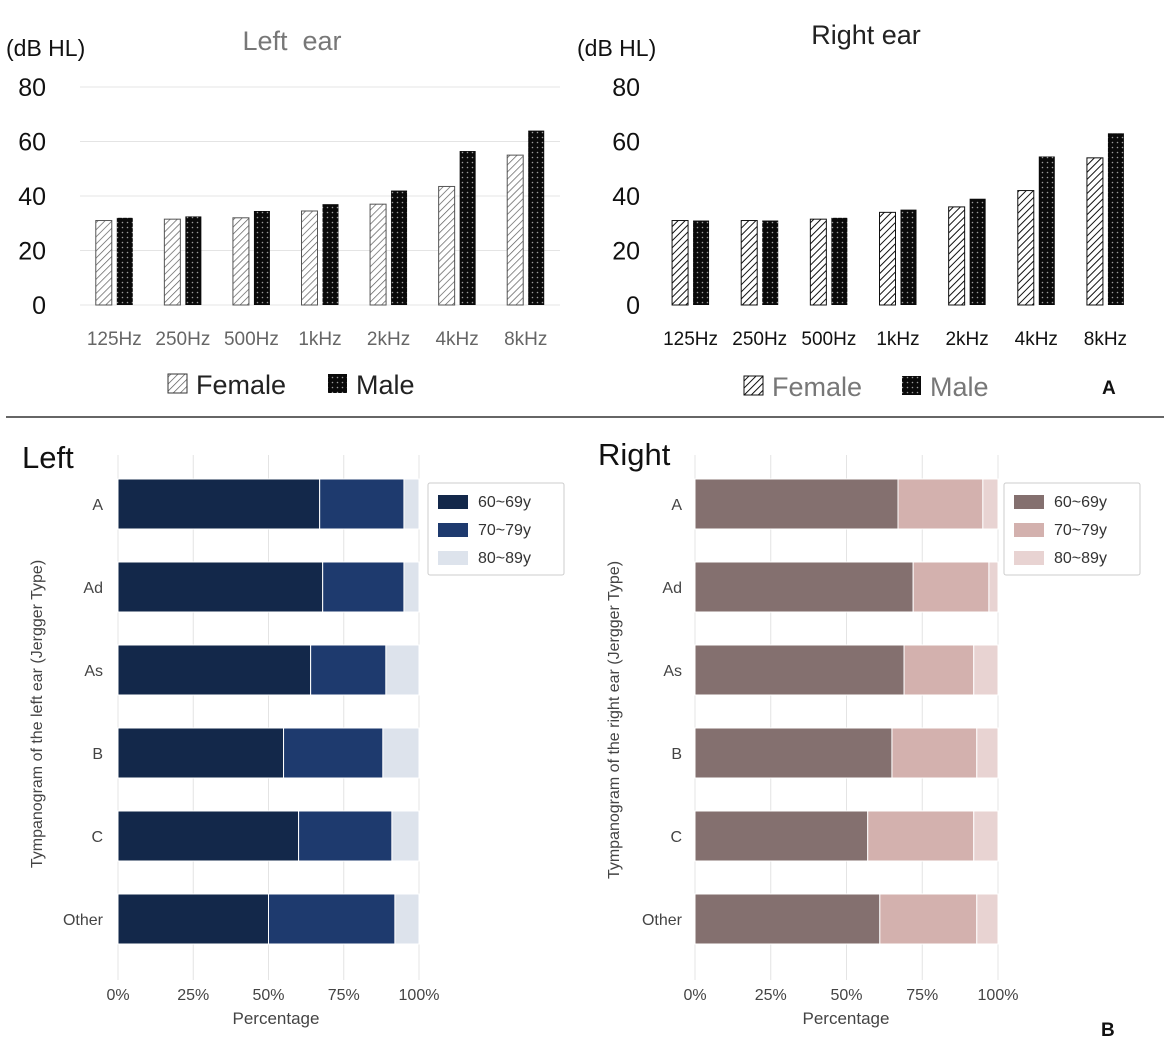 The height and width of the screenshot is (1057, 1170). I want to click on x-tick-label: 50%, so click(268, 995).